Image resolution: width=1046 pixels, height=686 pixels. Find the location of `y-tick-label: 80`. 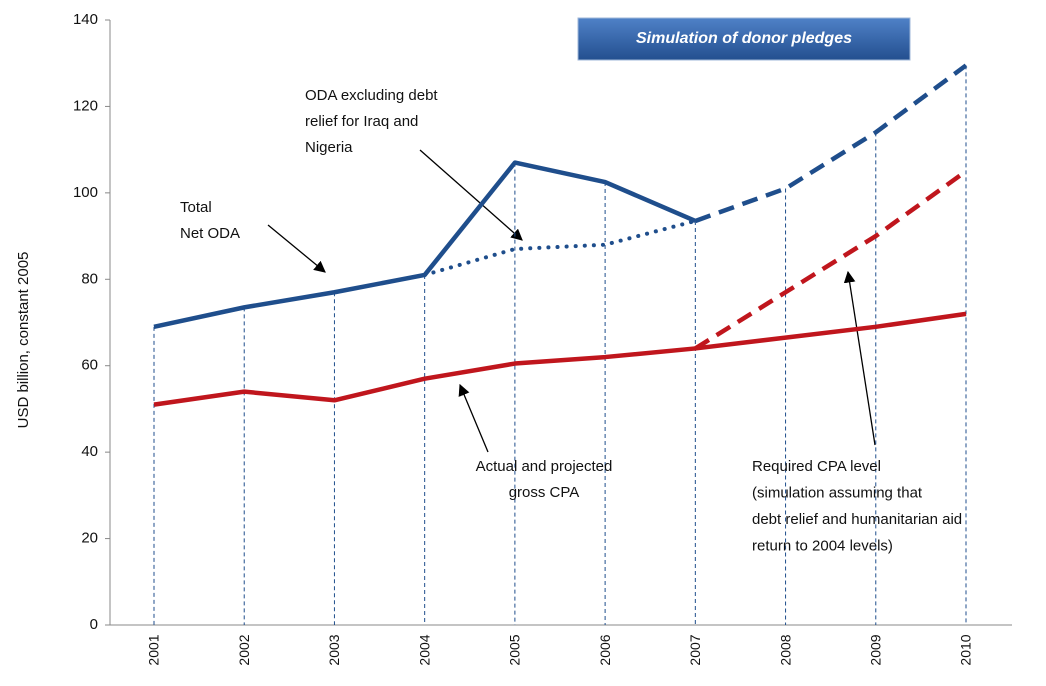

y-tick-label: 80 is located at coordinates (89, 278).